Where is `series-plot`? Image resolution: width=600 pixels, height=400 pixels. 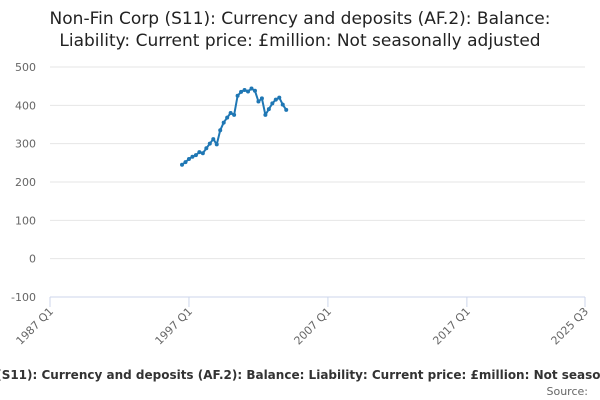 series-plot is located at coordinates (234, 126).